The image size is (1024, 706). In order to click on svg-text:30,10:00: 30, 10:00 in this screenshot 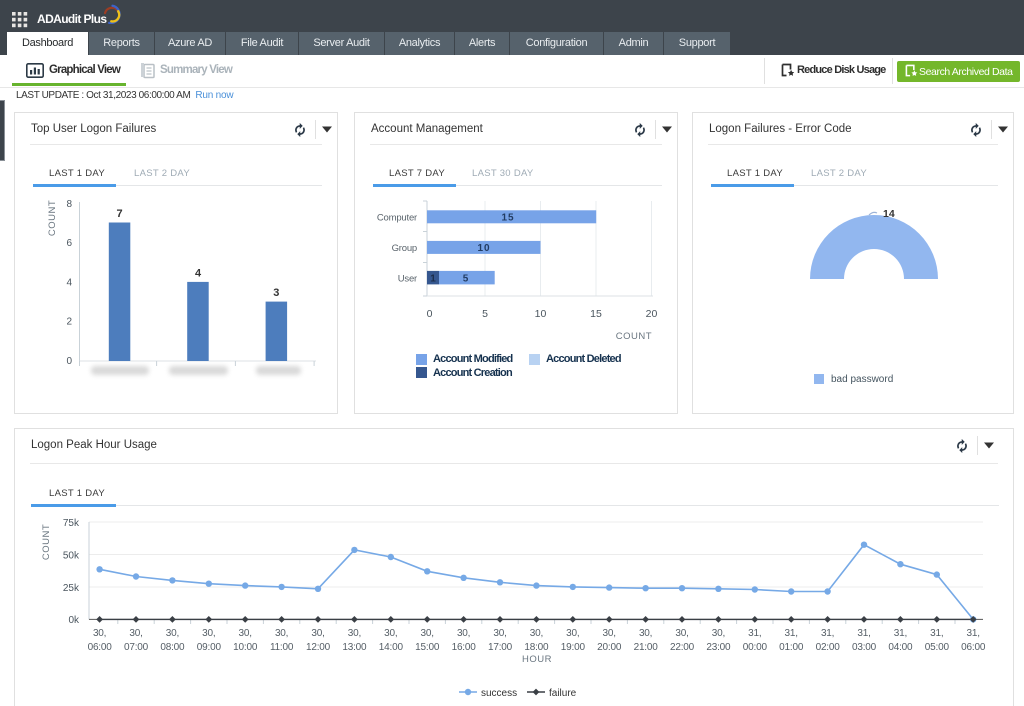, I will do `click(245, 640)`.